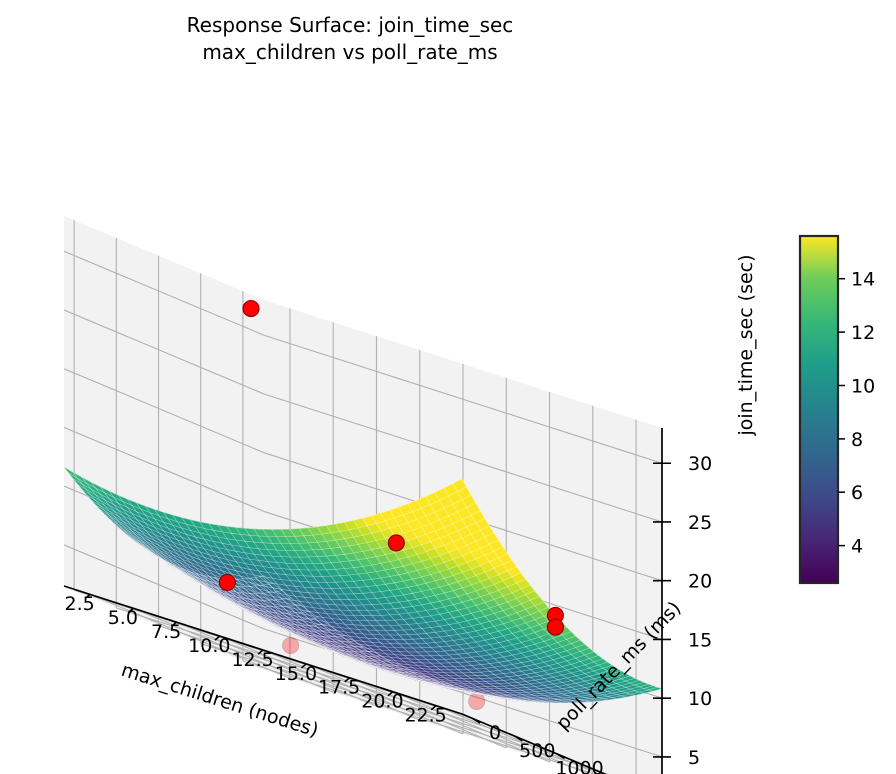 This screenshot has height=774, width=896. I want to click on colorbar-gradient, so click(819, 409).